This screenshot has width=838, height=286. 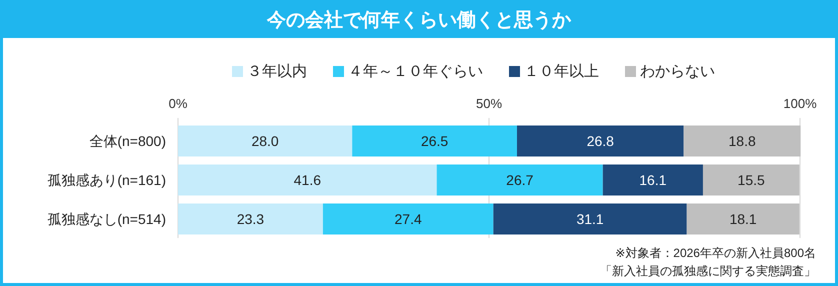 What do you see at coordinates (489, 103) in the screenshot?
I see `x-tick-label: 50%` at bounding box center [489, 103].